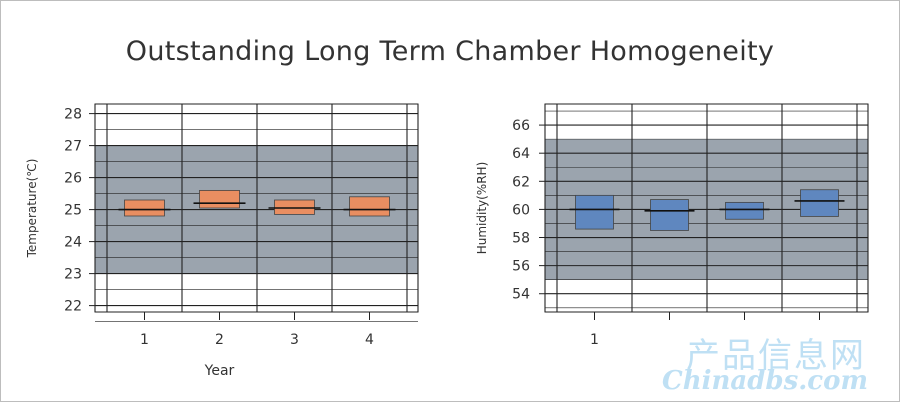 The width and height of the screenshot is (900, 402). What do you see at coordinates (521, 210) in the screenshot?
I see `humidity-y-tick-label: 60` at bounding box center [521, 210].